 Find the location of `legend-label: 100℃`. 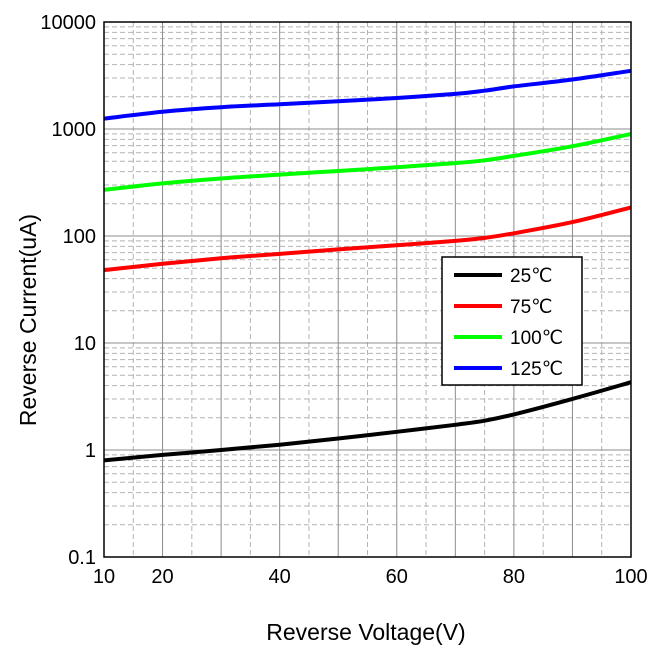

legend-label: 100℃ is located at coordinates (536, 338).